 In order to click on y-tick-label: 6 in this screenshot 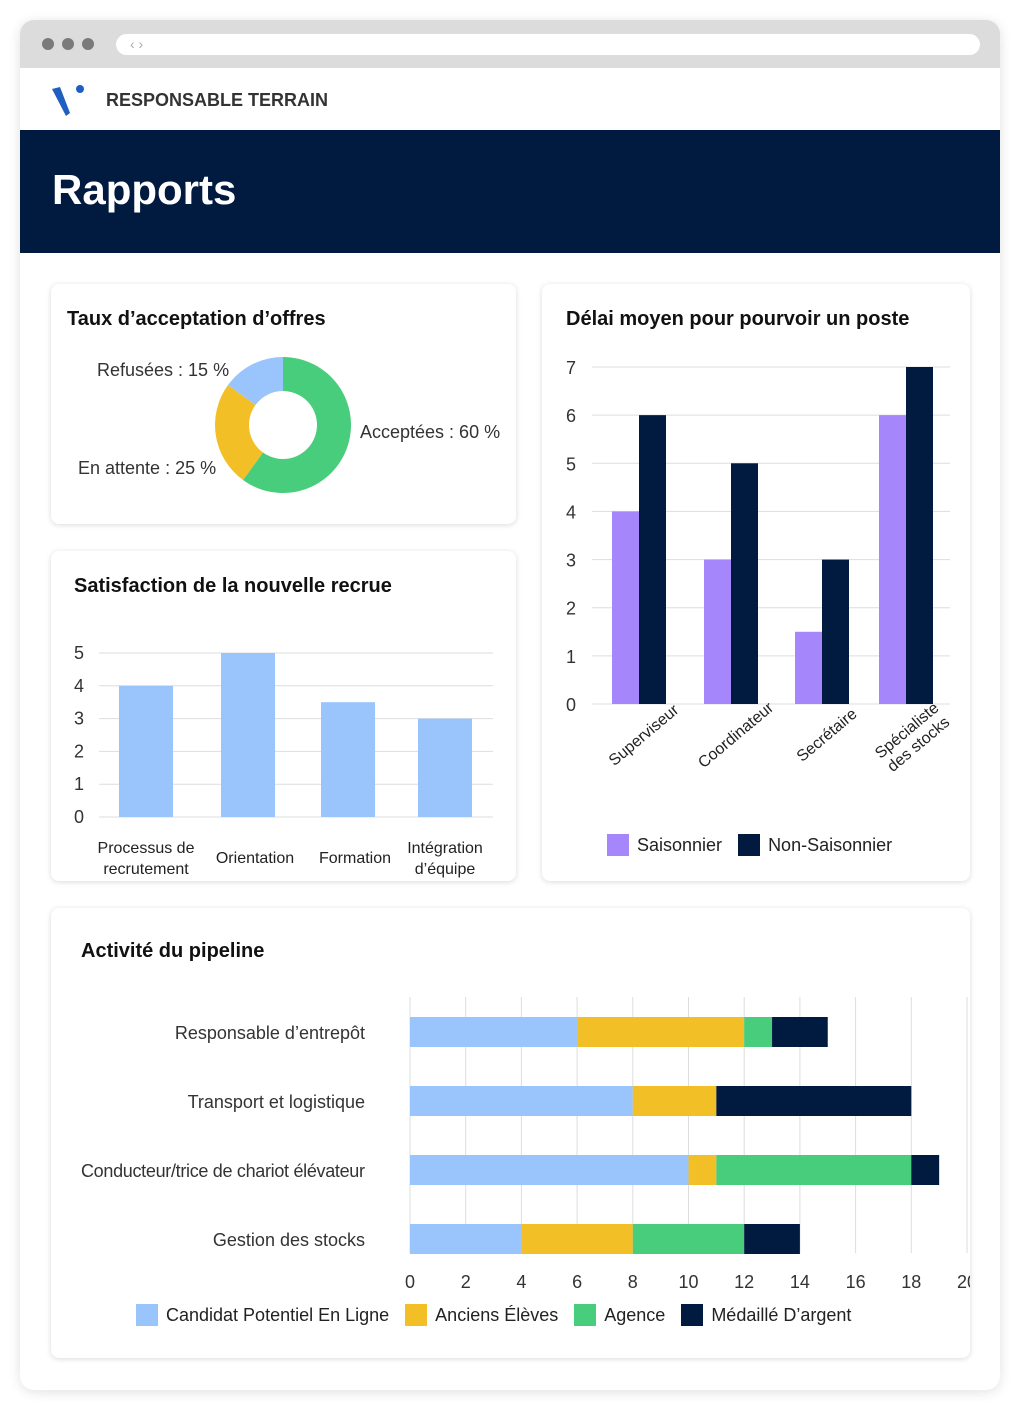, I will do `click(571, 416)`.